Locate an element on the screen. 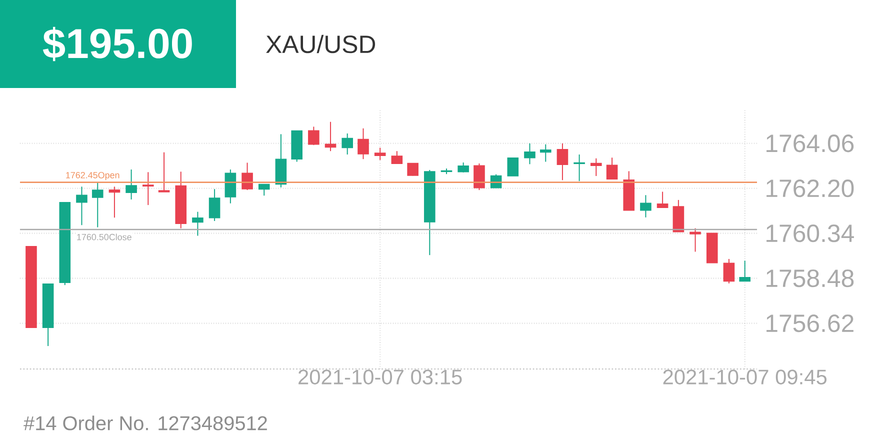  x-tick-label: 2021-10-07 09:45 is located at coordinates (745, 377).